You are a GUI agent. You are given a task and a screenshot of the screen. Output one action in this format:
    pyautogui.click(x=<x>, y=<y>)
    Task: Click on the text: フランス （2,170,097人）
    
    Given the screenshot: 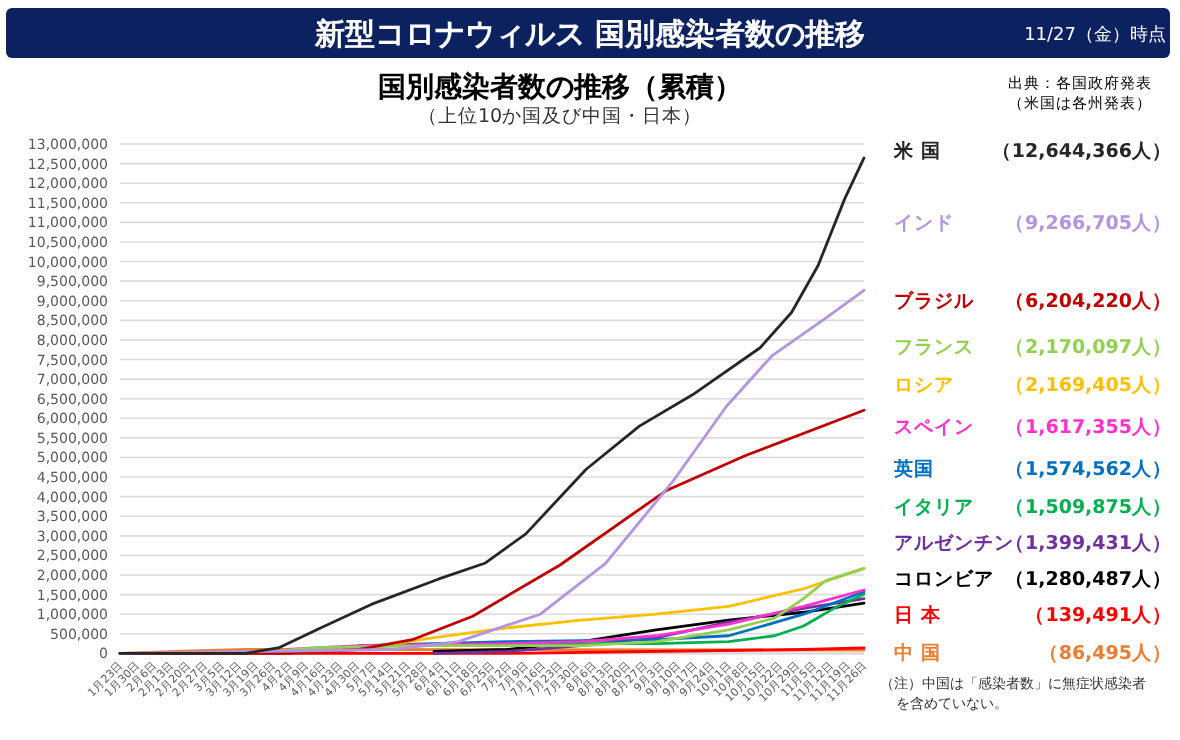 What is the action you would take?
    pyautogui.click(x=1033, y=348)
    